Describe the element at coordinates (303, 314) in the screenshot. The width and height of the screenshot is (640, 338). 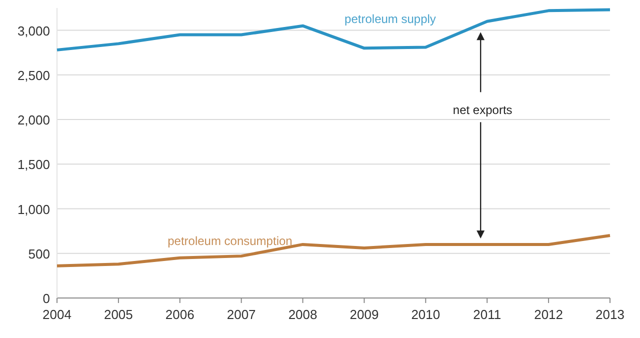
I see `x-tick-label: 2008` at that location.